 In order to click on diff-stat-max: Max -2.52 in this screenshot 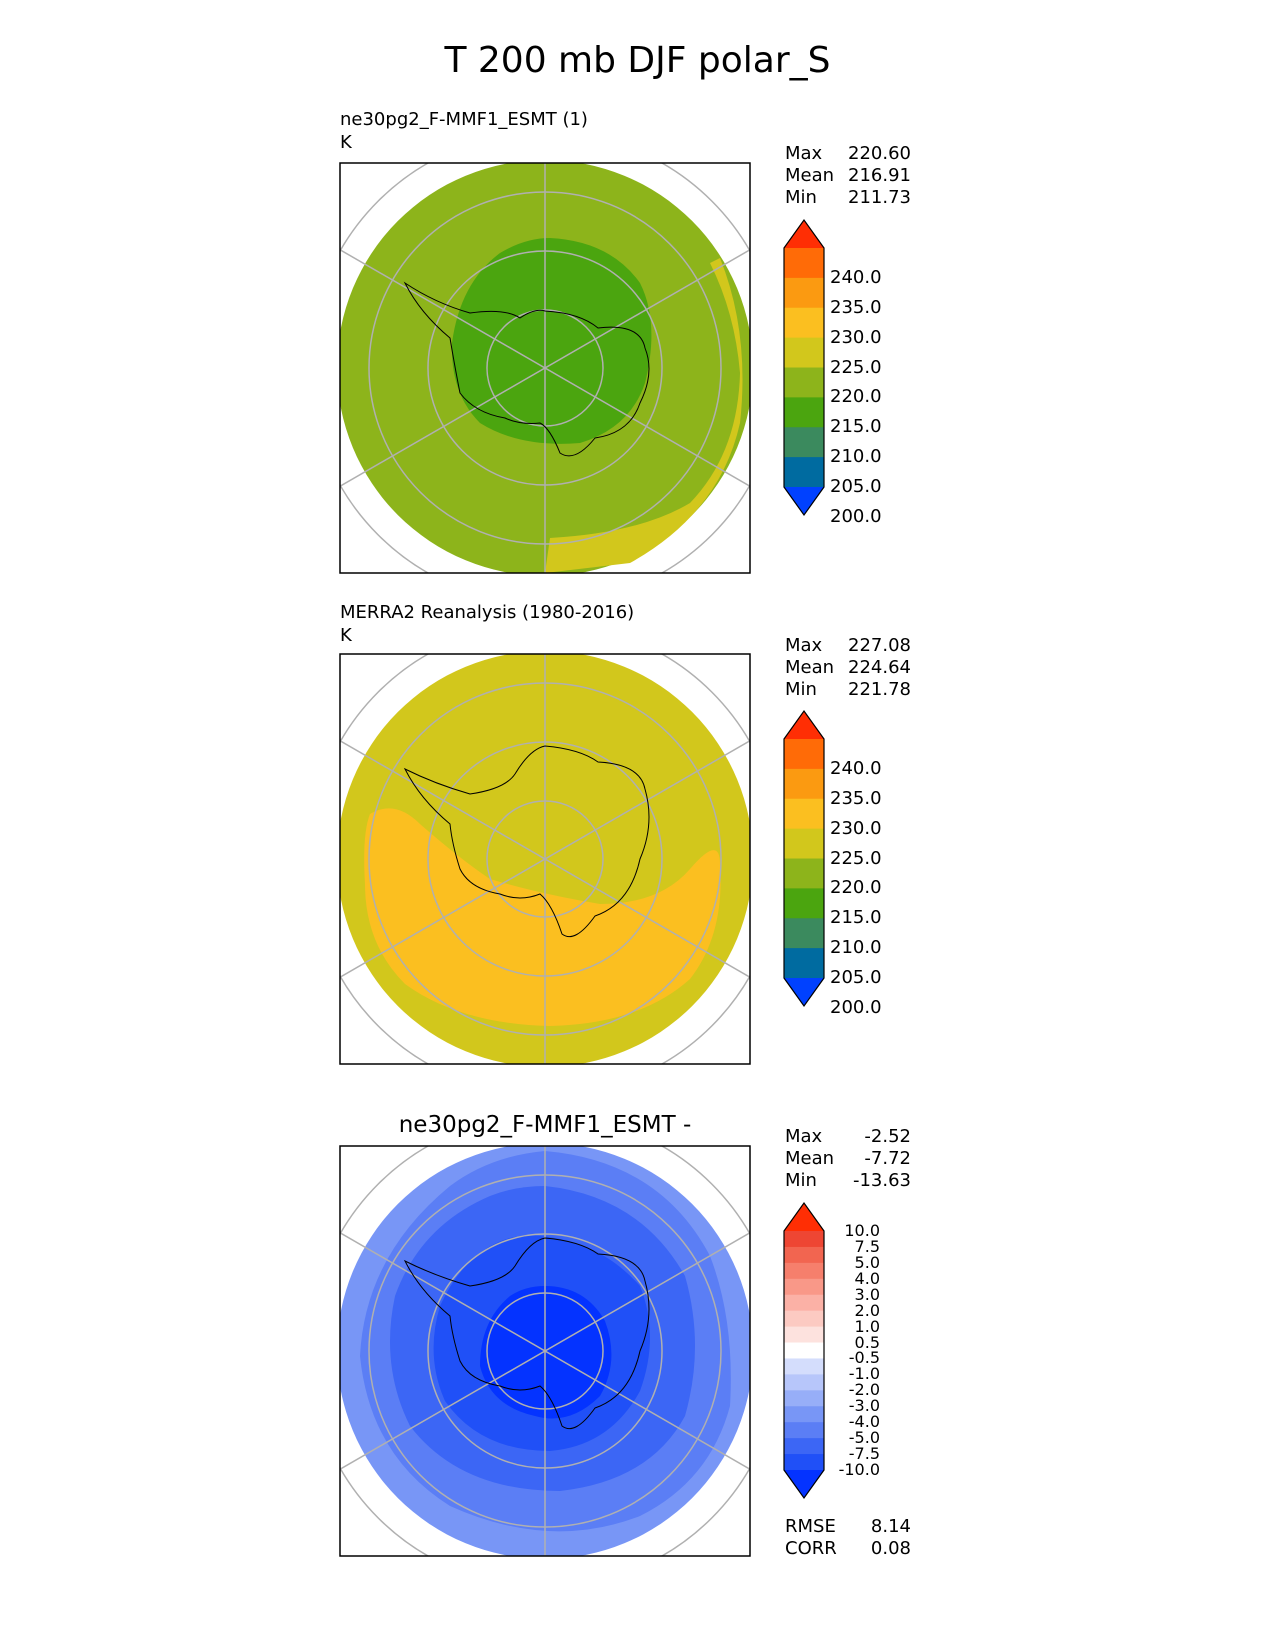, I will do `click(848, 1136)`.